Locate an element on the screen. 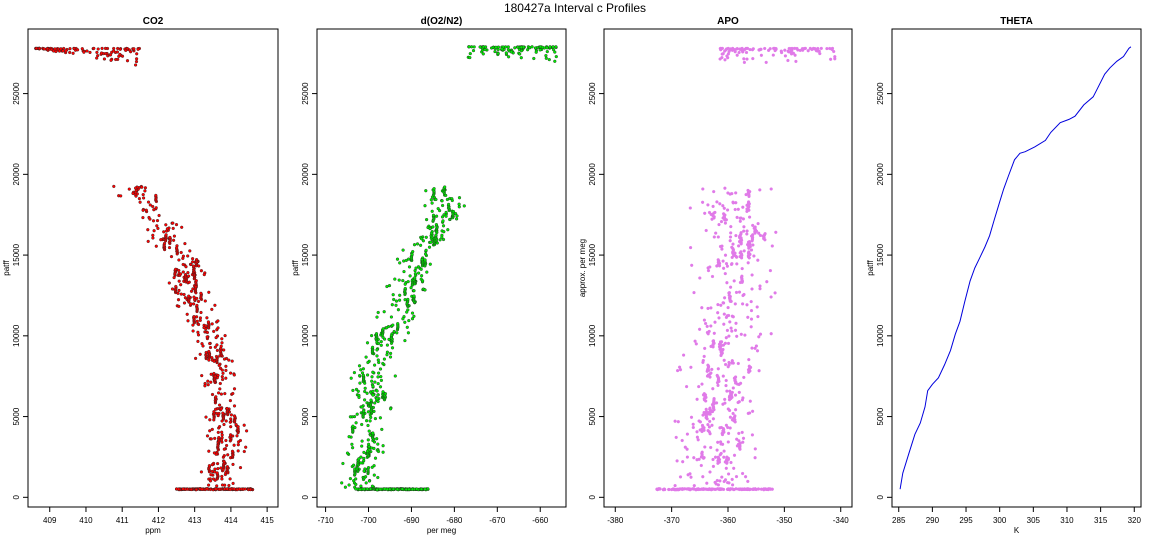 Image resolution: width=1150 pixels, height=550 pixels. x-tick-label: 414 is located at coordinates (231, 520).